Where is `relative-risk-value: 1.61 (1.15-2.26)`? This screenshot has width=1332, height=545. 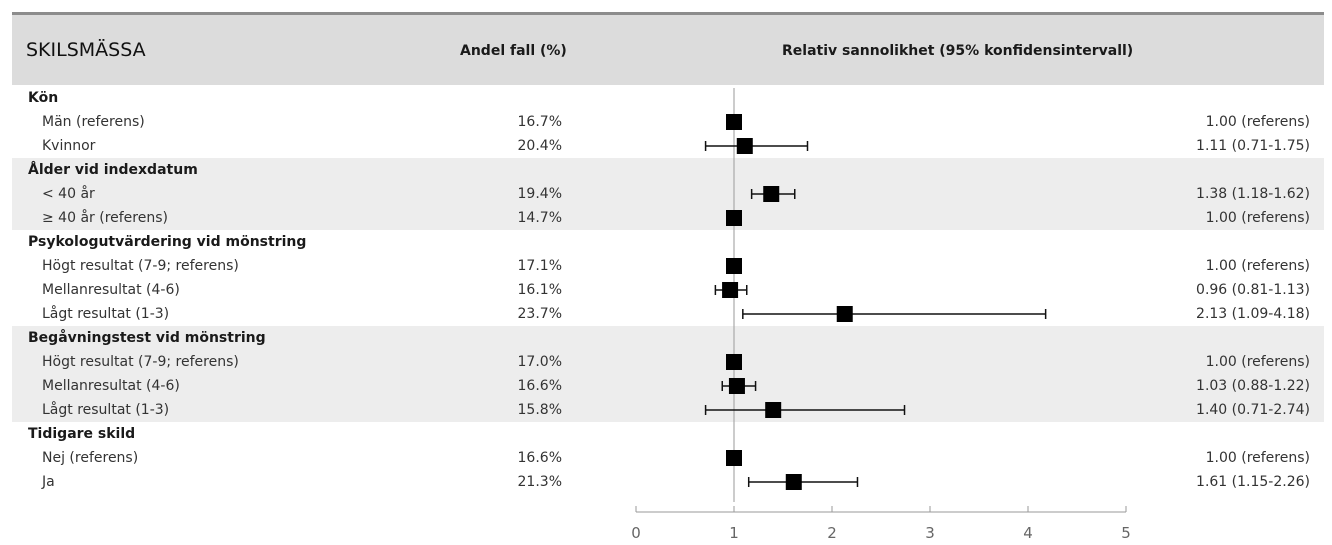 relative-risk-value: 1.61 (1.15-2.26) is located at coordinates (1253, 482).